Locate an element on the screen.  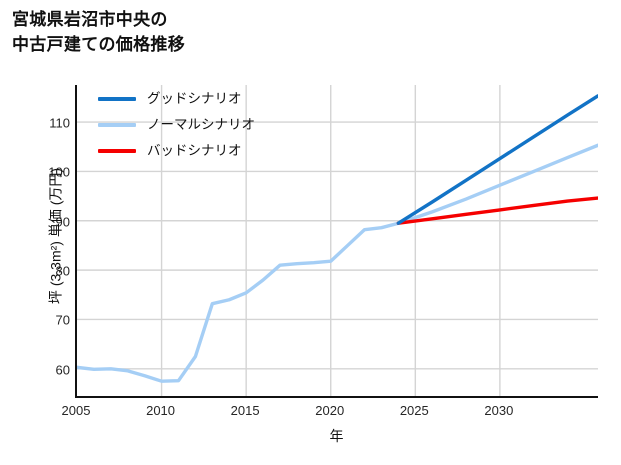
legend-item: バッドシナリオ is located at coordinates (176, 151).